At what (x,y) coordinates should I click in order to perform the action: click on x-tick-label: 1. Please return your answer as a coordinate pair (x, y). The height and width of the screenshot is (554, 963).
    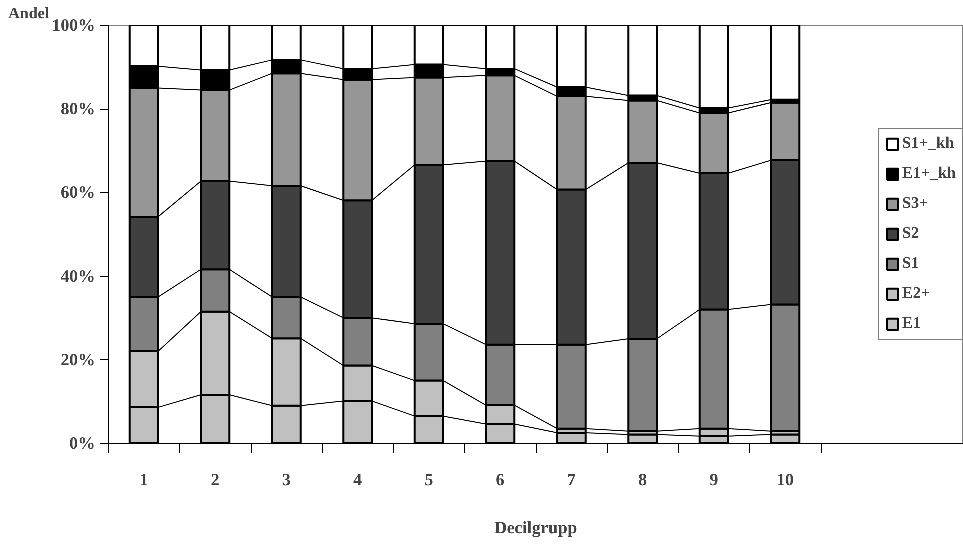
    Looking at the image, I should click on (144, 480).